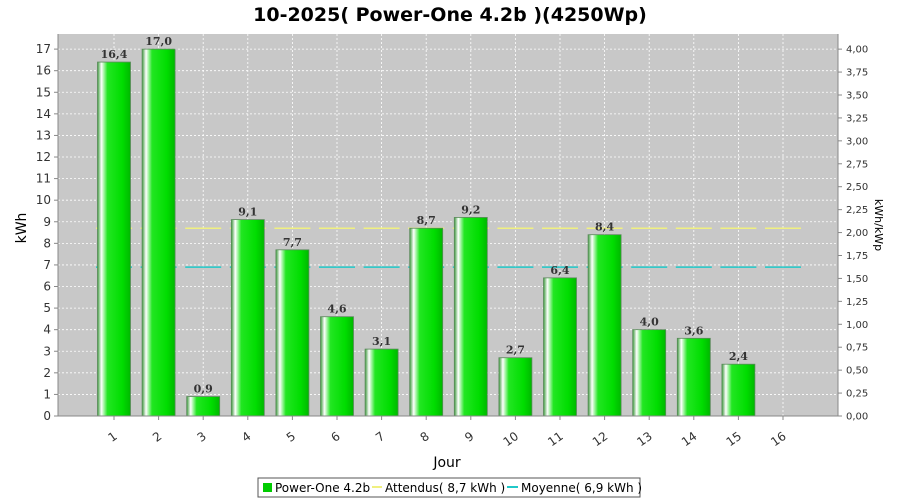  Describe the element at coordinates (734, 439) in the screenshot. I see `x-tick-label: 15` at that location.